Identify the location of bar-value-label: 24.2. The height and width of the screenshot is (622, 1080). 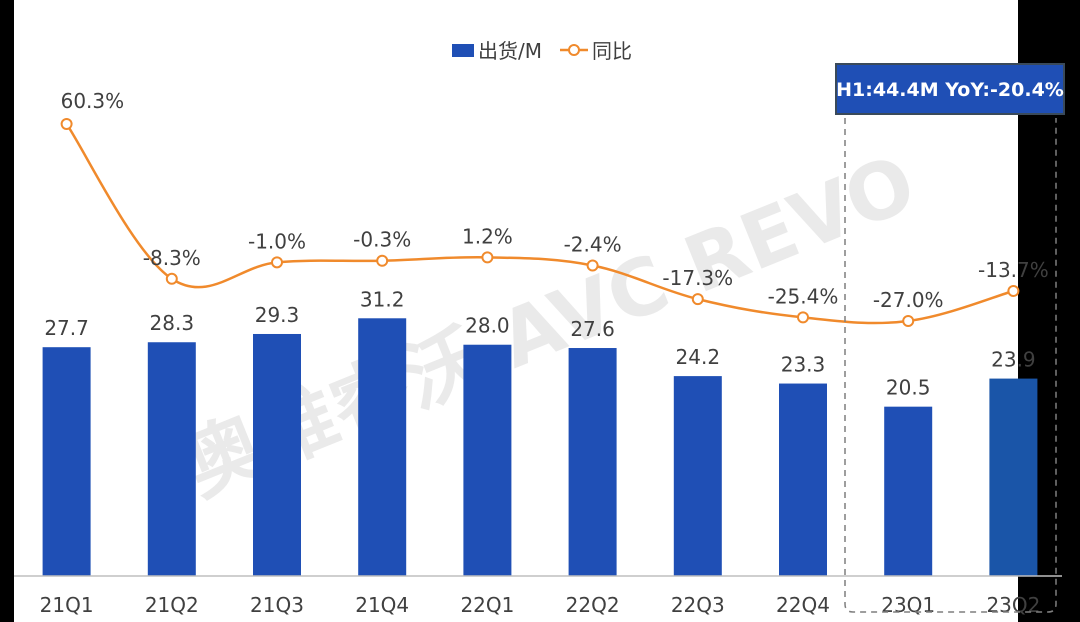
(698, 357).